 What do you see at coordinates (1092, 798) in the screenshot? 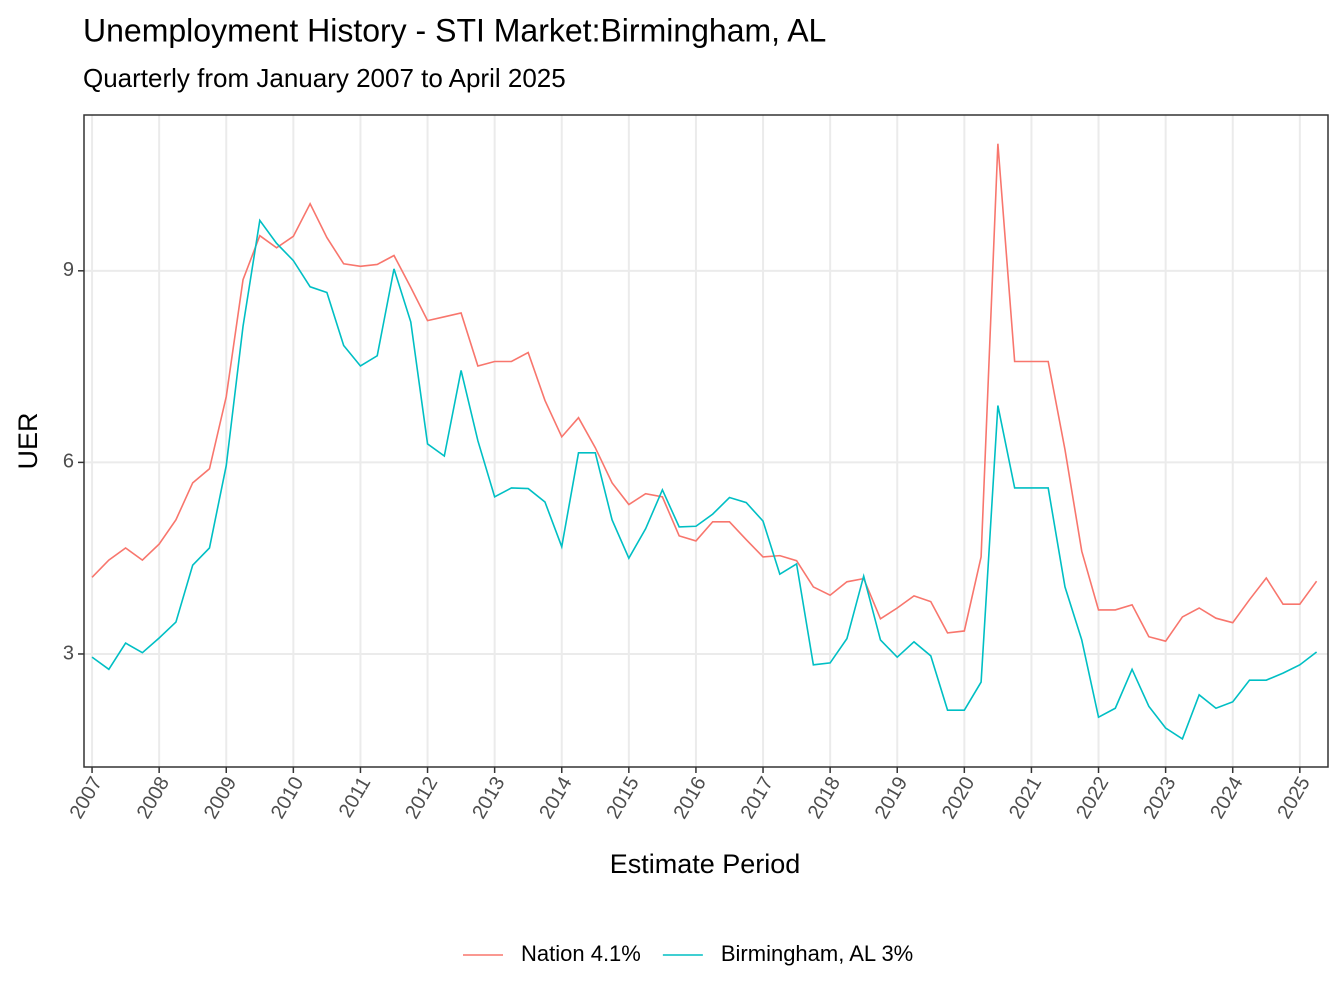
I see `x-tick-label: 2022` at bounding box center [1092, 798].